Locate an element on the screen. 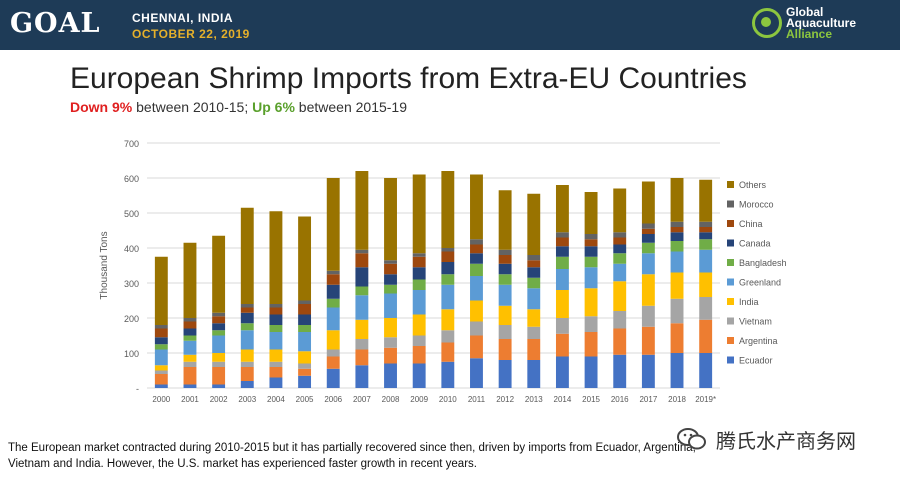 The image size is (900, 477). gaa-line2: Aquaculture is located at coordinates (821, 23).